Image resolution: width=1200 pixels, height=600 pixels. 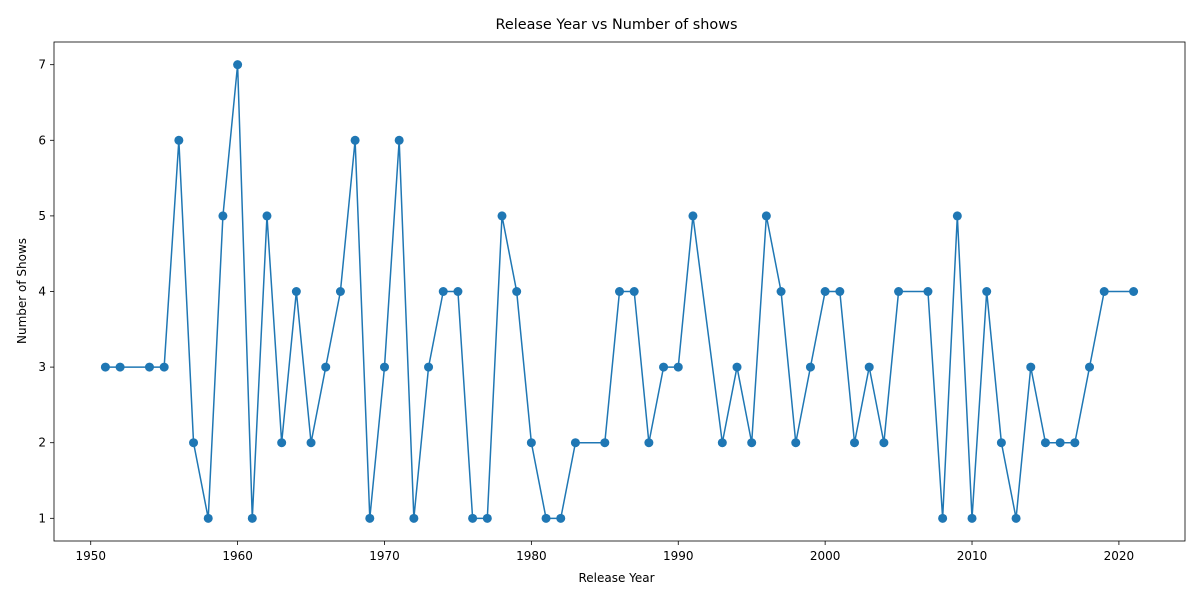 What do you see at coordinates (825, 556) in the screenshot?
I see `x-tick-label: 2000` at bounding box center [825, 556].